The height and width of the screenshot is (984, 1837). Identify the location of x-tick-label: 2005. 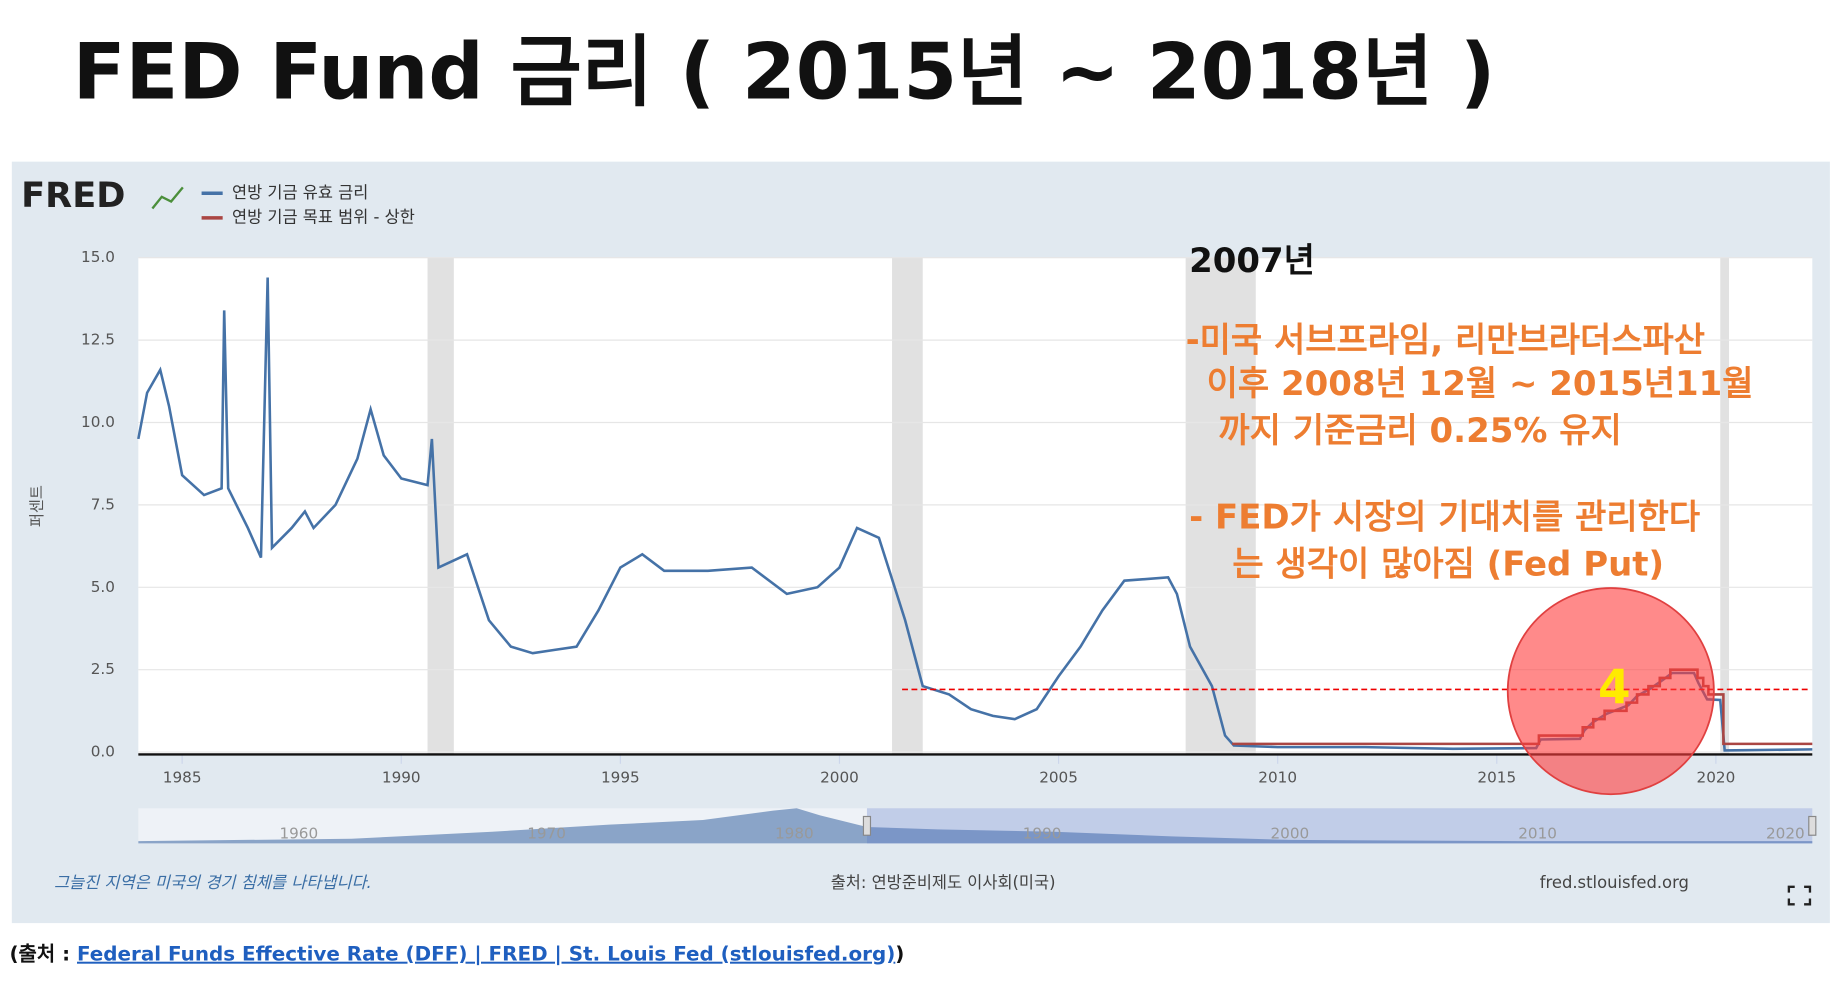
(1058, 777).